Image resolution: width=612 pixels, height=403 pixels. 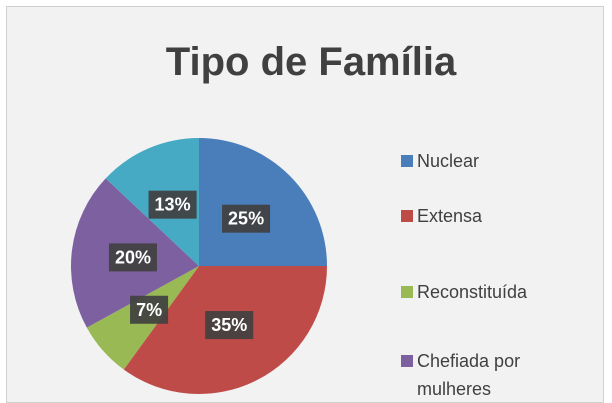 I want to click on legend-label: Extensa, so click(x=450, y=216).